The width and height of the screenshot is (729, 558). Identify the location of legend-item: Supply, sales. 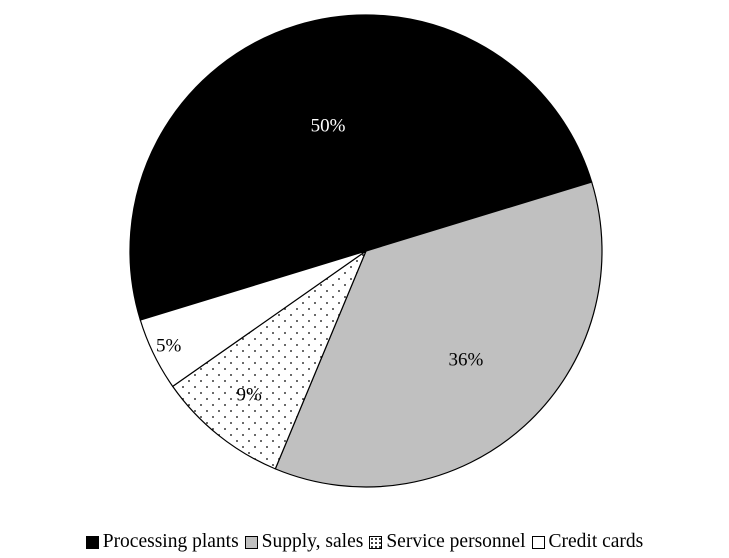
(304, 542).